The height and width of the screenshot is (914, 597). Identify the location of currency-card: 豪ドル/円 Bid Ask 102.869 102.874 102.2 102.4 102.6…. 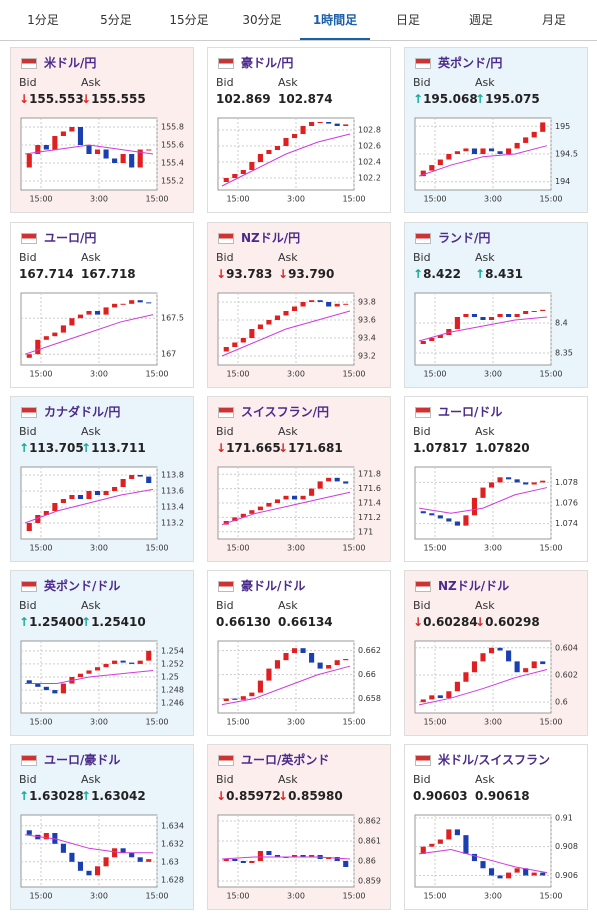
(299, 130).